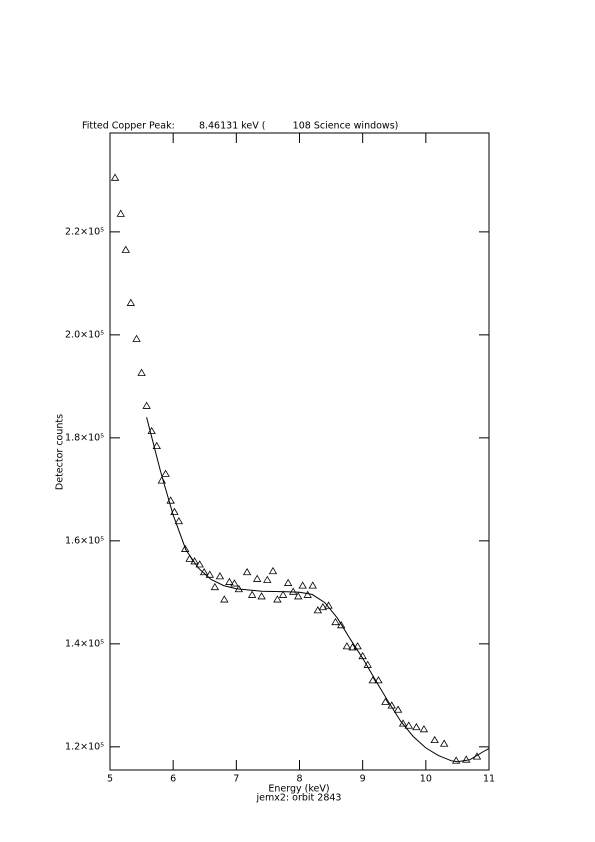 The image size is (595, 842). I want to click on x-tick-label: 5, so click(110, 779).